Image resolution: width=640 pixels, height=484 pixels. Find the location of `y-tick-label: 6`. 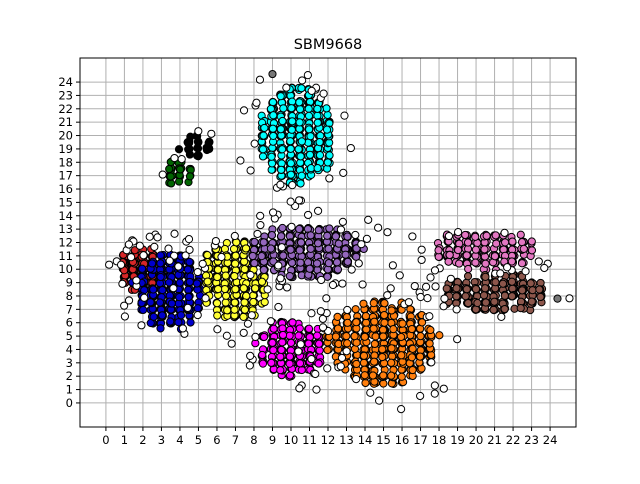

y-tick-label: 6 is located at coordinates (69, 323).